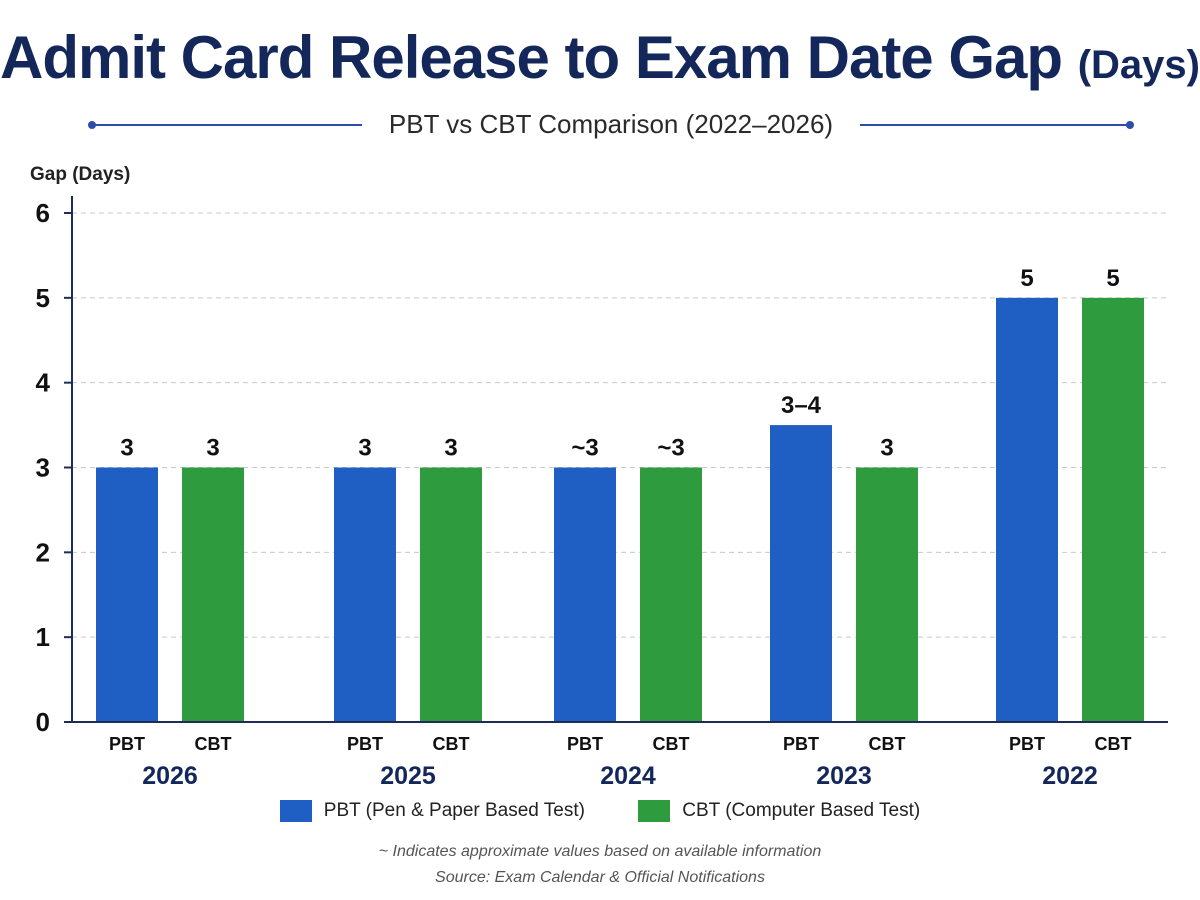 The width and height of the screenshot is (1200, 900). What do you see at coordinates (801, 810) in the screenshot?
I see `legend-label-cbt: CBT (Computer Based Test)` at bounding box center [801, 810].